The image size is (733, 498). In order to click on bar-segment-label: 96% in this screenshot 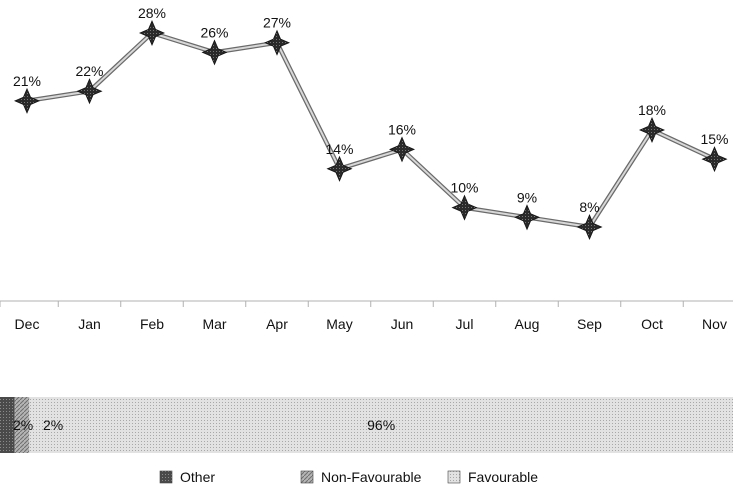, I will do `click(381, 425)`.